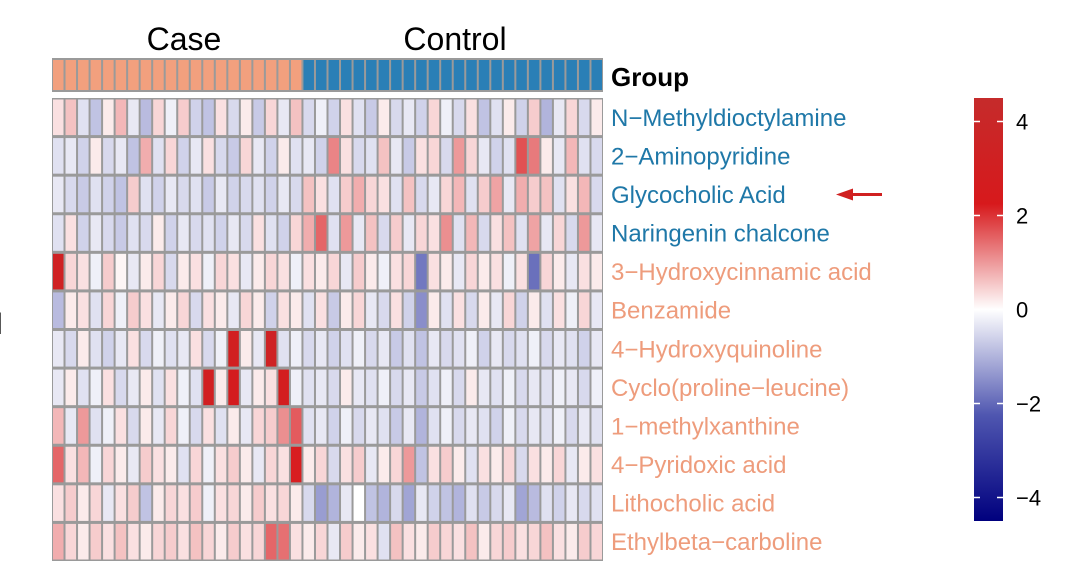 The width and height of the screenshot is (1070, 584). I want to click on highlight-arrow-icon, so click(859, 194).